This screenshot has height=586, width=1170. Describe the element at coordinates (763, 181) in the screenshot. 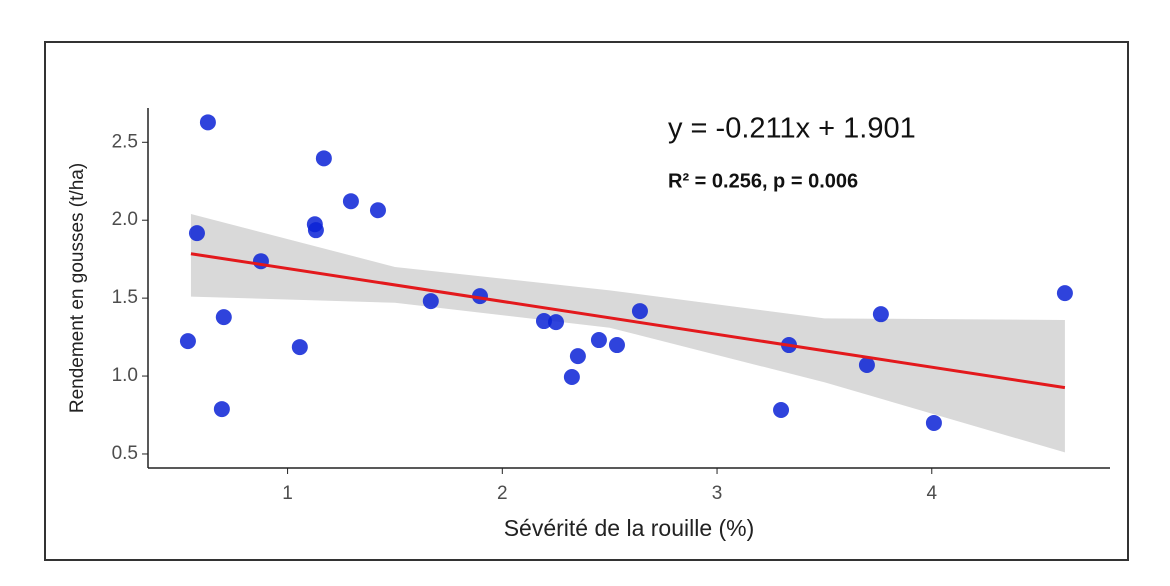

I see `stats: R² = 0.256, p = 0.006` at that location.